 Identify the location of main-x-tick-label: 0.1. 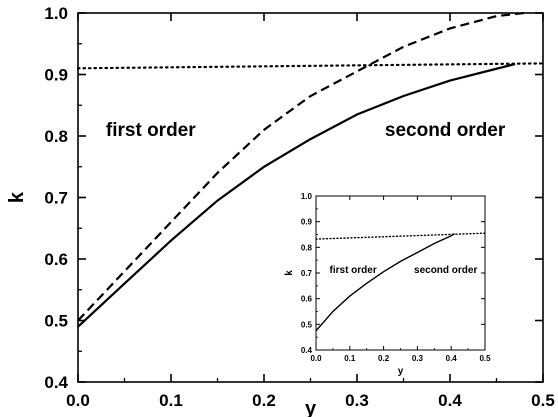
(171, 400).